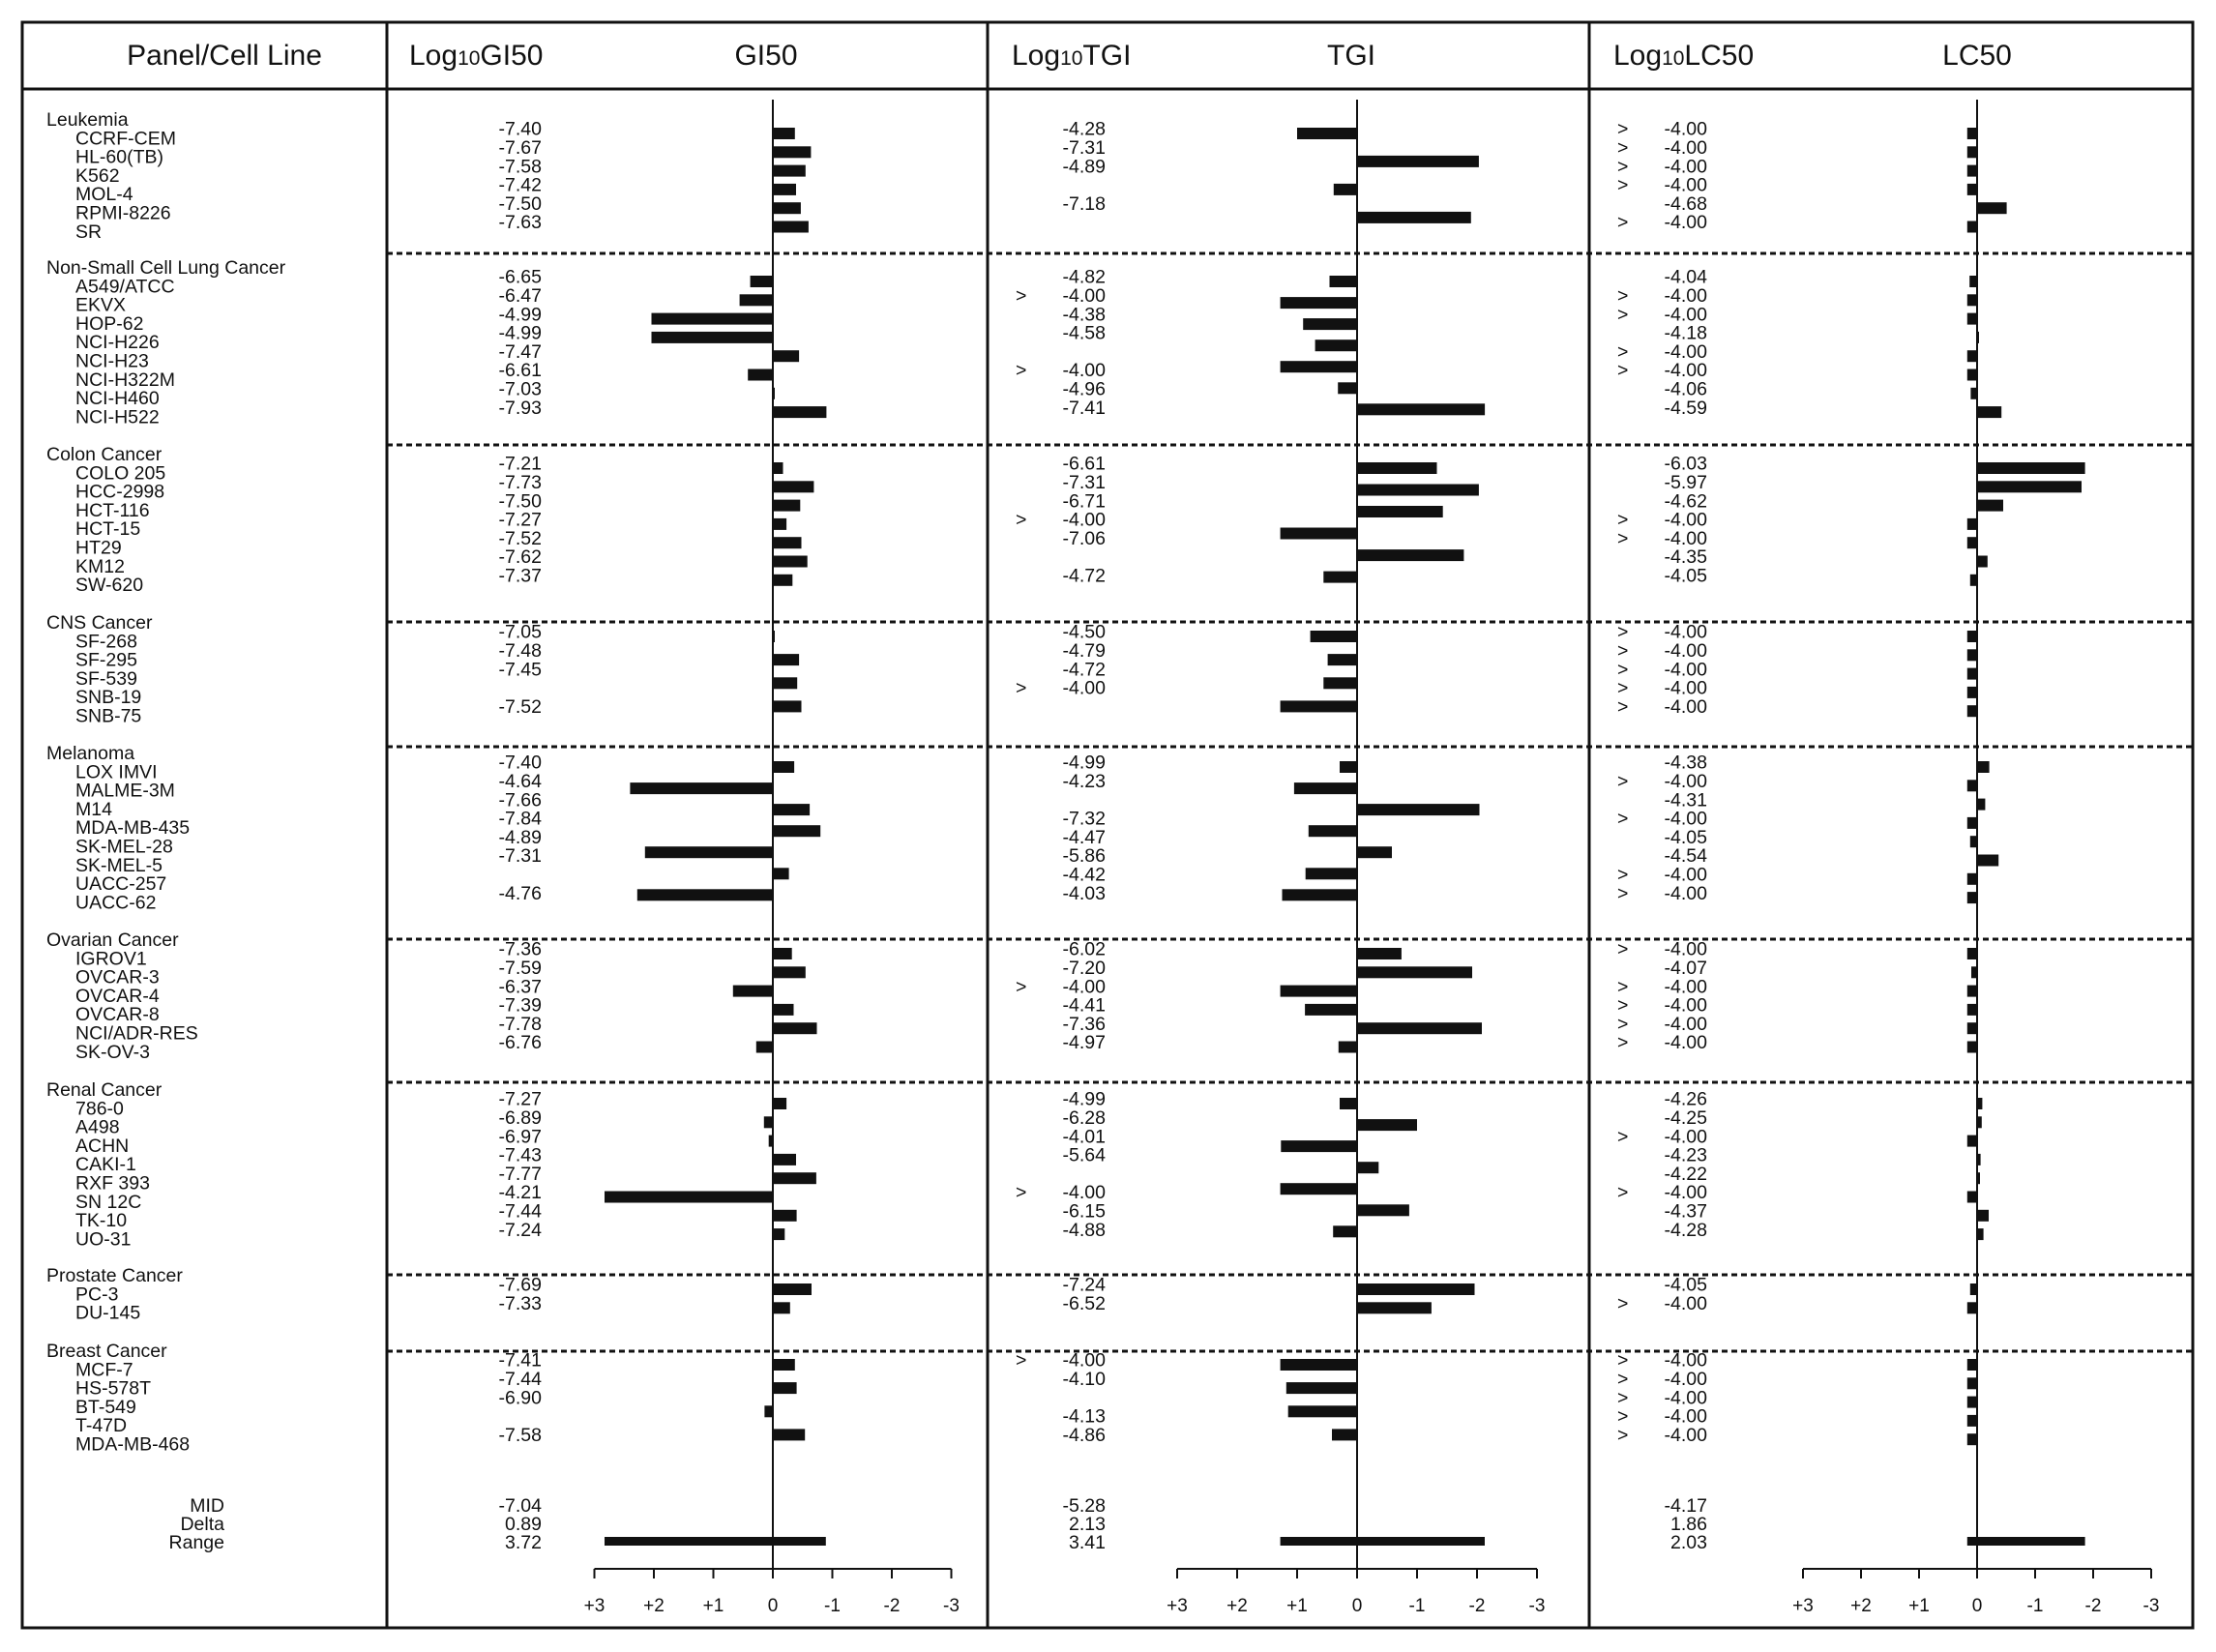 The image size is (2216, 1652). Describe the element at coordinates (521, 538) in the screenshot. I see `gi50-value: -7.52` at that location.